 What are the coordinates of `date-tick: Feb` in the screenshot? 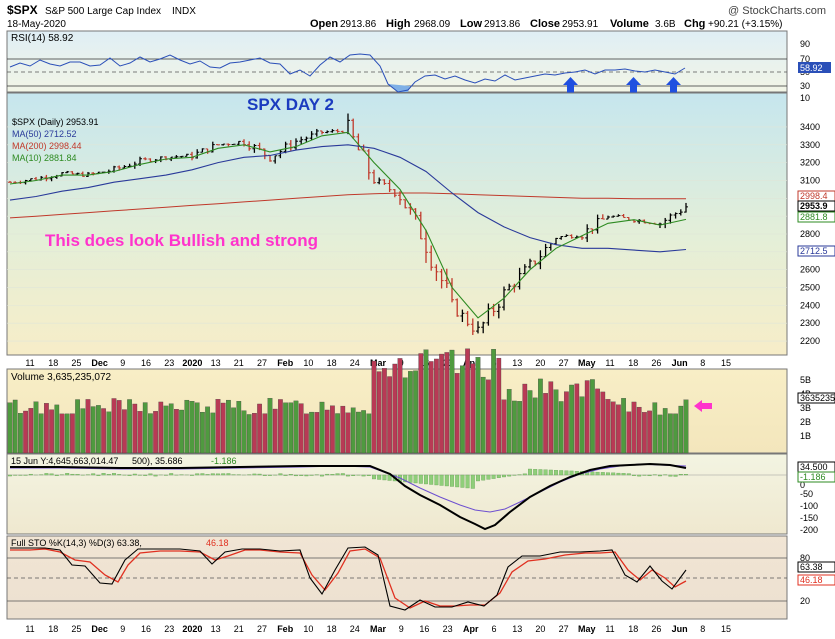 It's located at (285, 363).